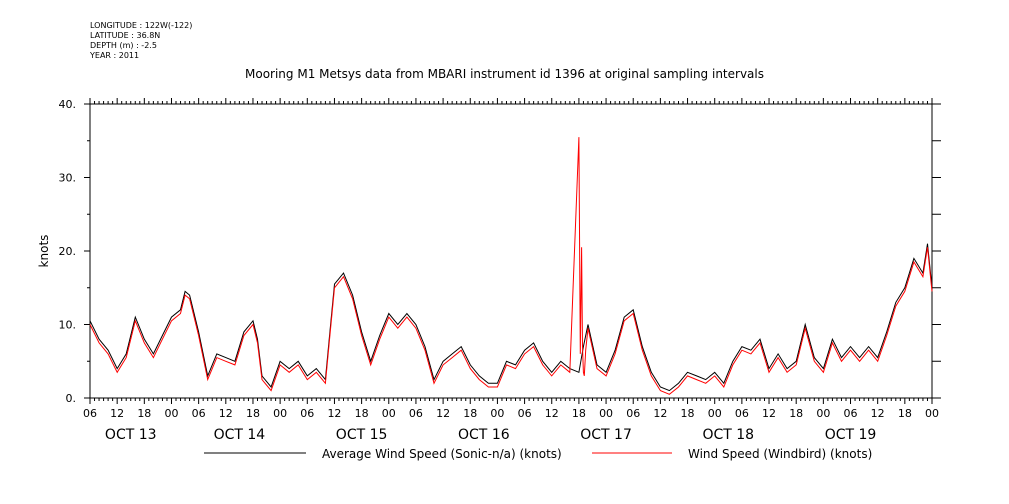  What do you see at coordinates (68, 104) in the screenshot?
I see `y-tick-label: 40.` at bounding box center [68, 104].